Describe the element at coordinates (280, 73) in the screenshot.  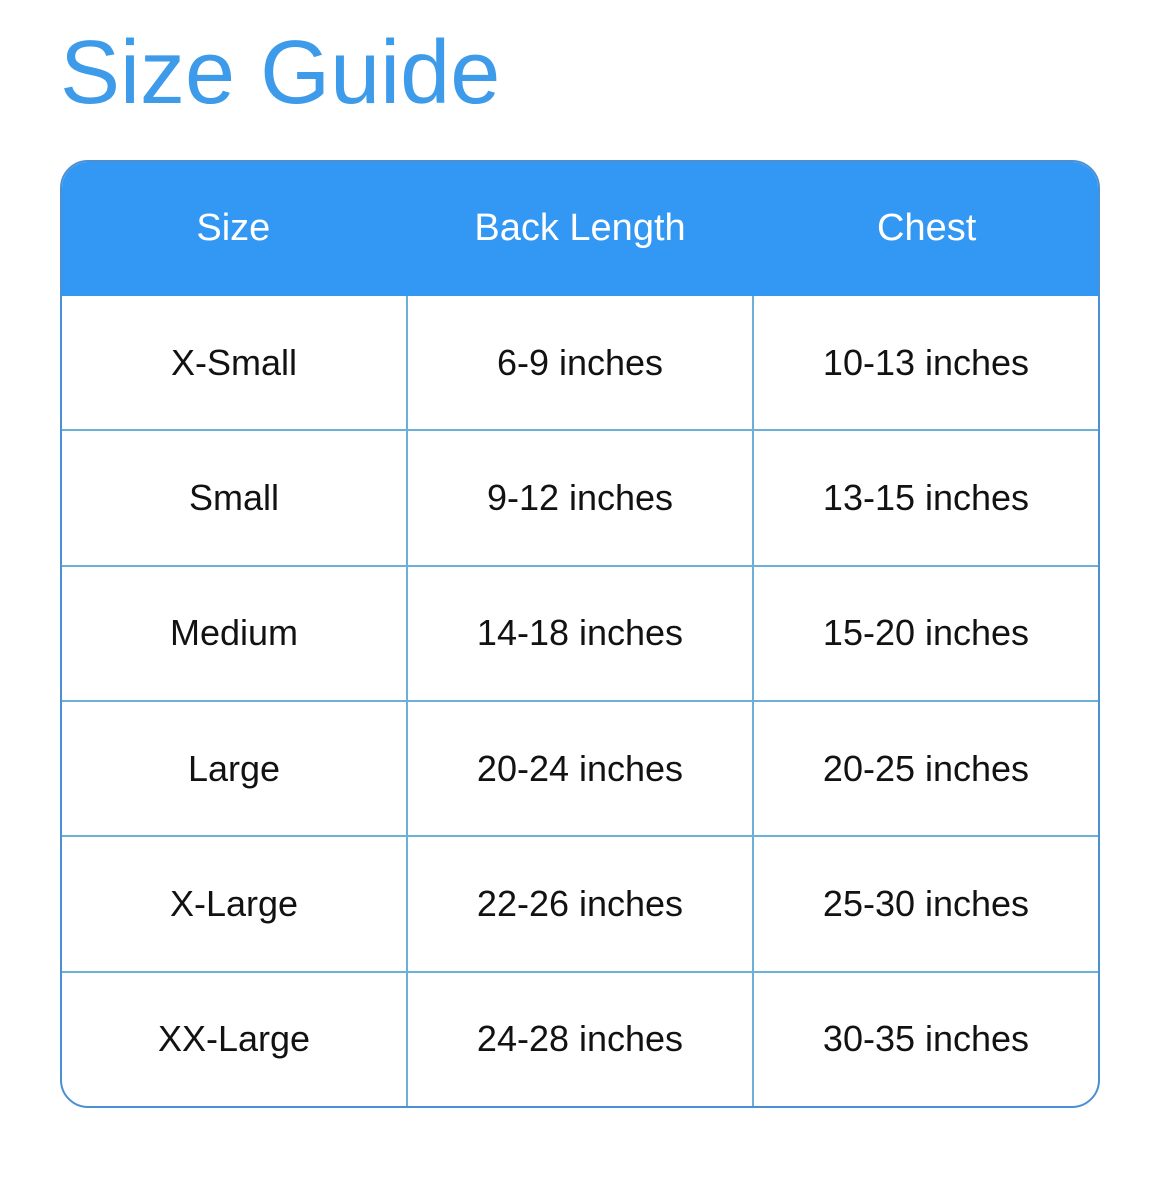
I see `page-title: Size Guide` at that location.